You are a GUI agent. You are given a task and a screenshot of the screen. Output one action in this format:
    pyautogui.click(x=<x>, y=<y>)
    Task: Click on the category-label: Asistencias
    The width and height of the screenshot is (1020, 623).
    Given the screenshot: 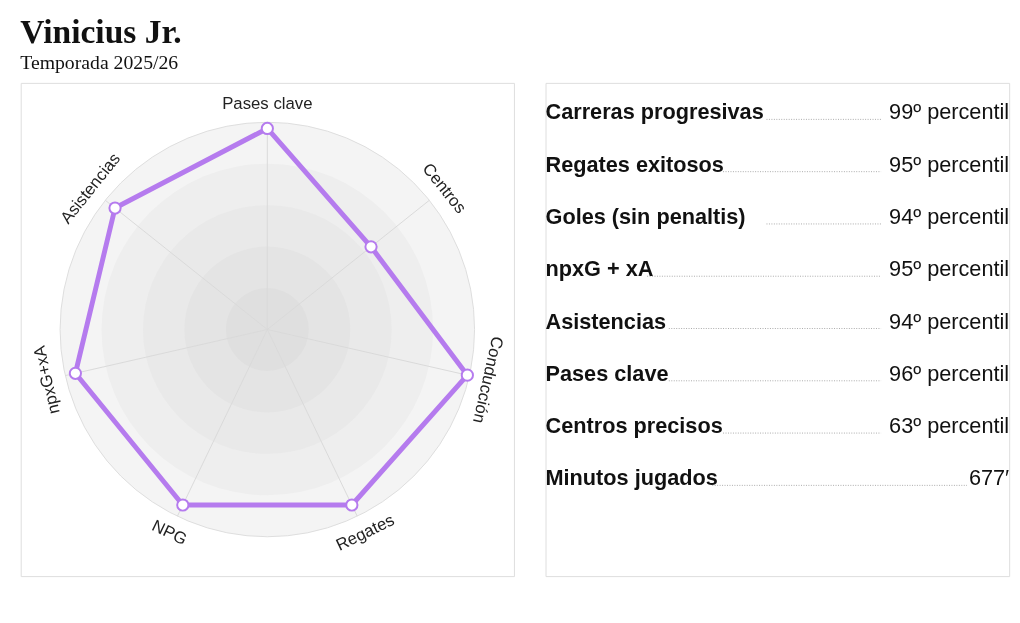 What is the action you would take?
    pyautogui.click(x=606, y=321)
    